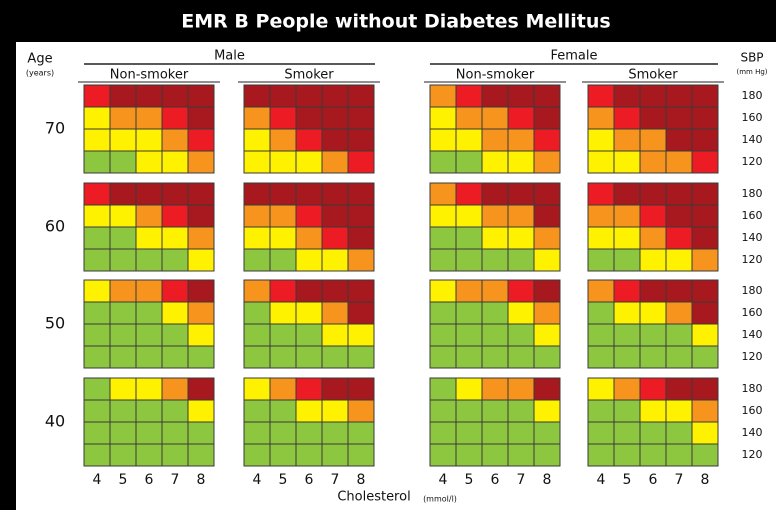  Describe the element at coordinates (573, 56) in the screenshot. I see `sex-label: Female` at that location.